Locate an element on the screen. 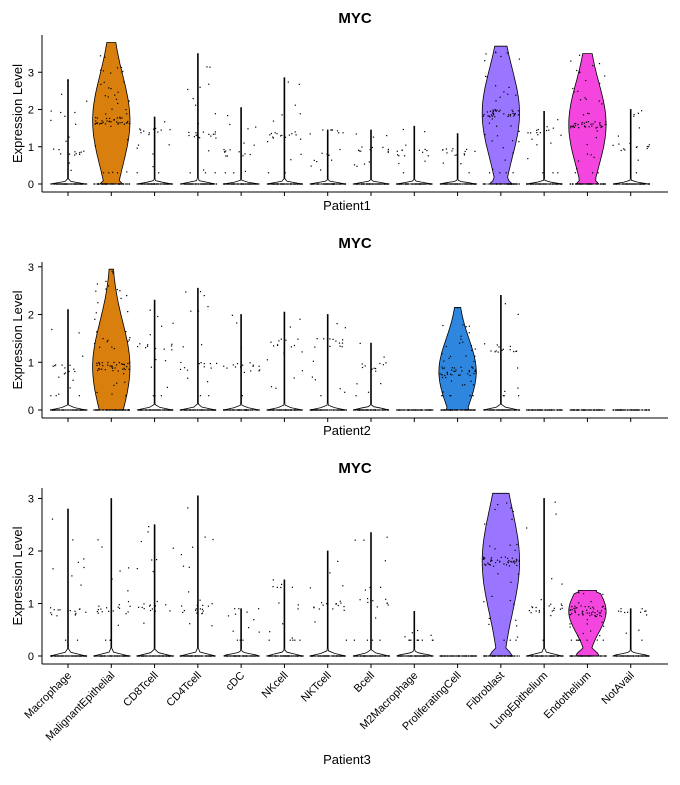 The image size is (680, 785). x-tick-label: CD4Tcell is located at coordinates (184, 690).